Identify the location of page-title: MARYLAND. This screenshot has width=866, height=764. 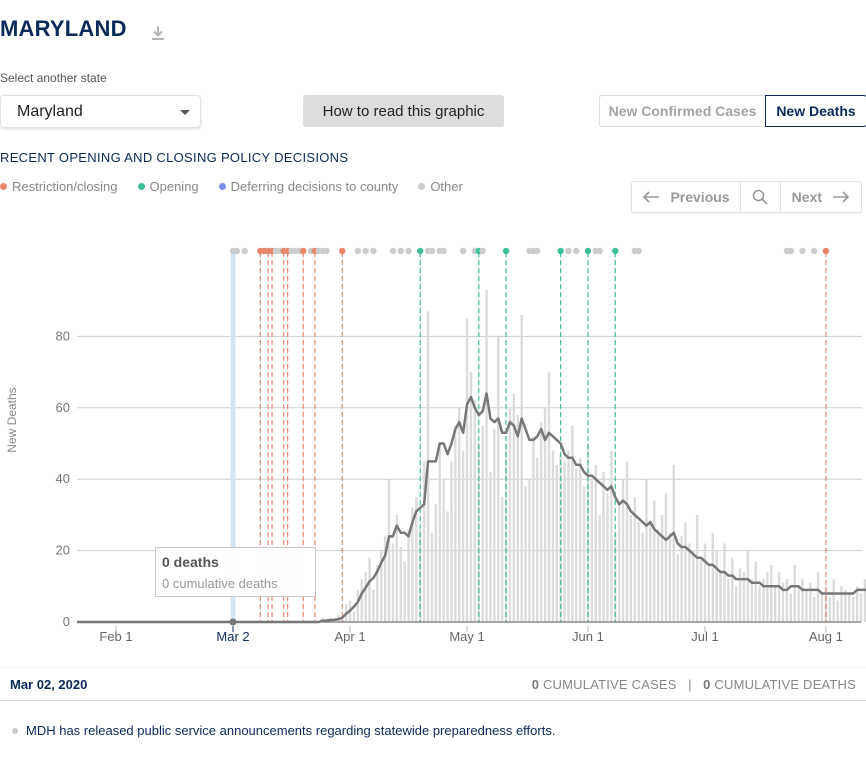
(63, 28).